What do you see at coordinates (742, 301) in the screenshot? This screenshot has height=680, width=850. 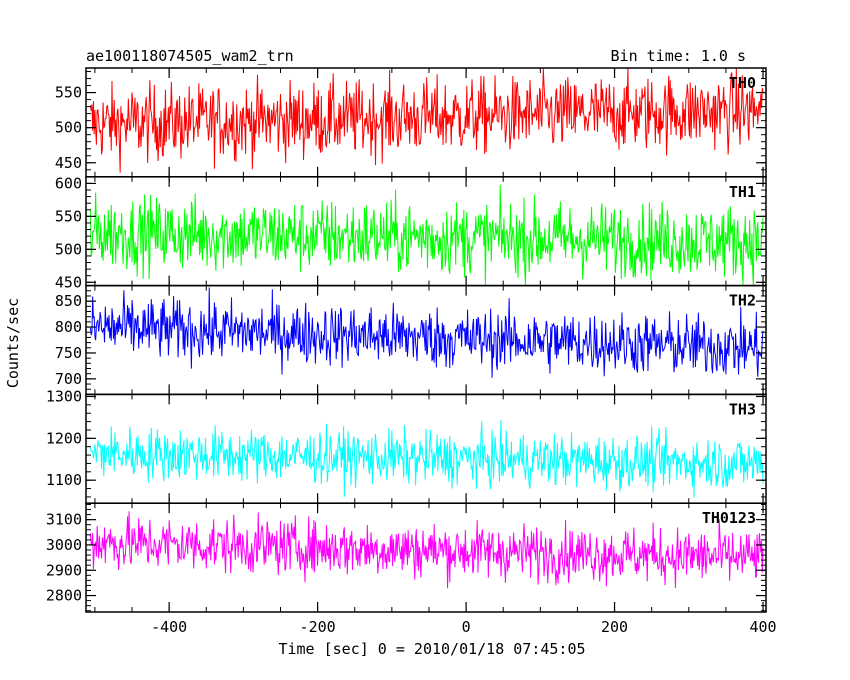 I see `panel-label: TH2` at bounding box center [742, 301].